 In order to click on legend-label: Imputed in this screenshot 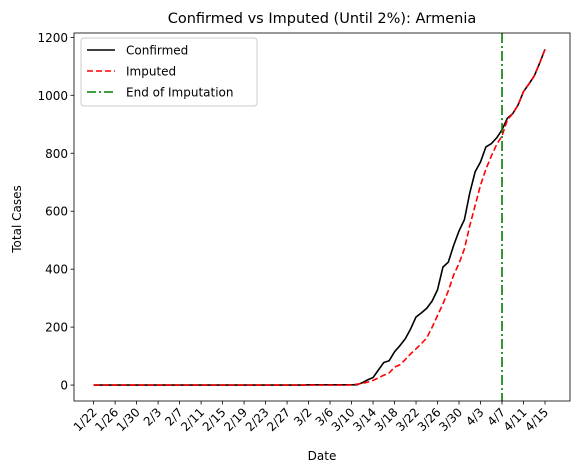, I will do `click(151, 72)`.